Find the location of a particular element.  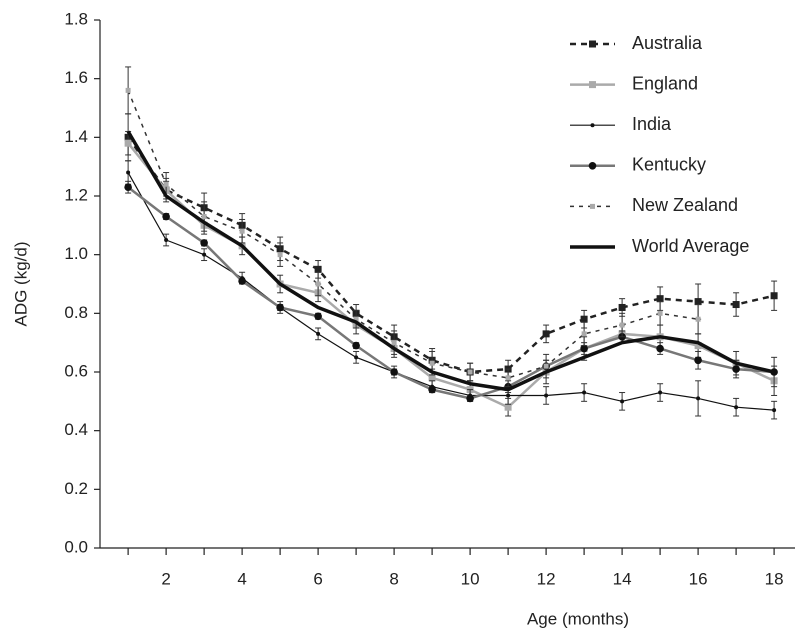

legend-label: World Average is located at coordinates (690, 246).